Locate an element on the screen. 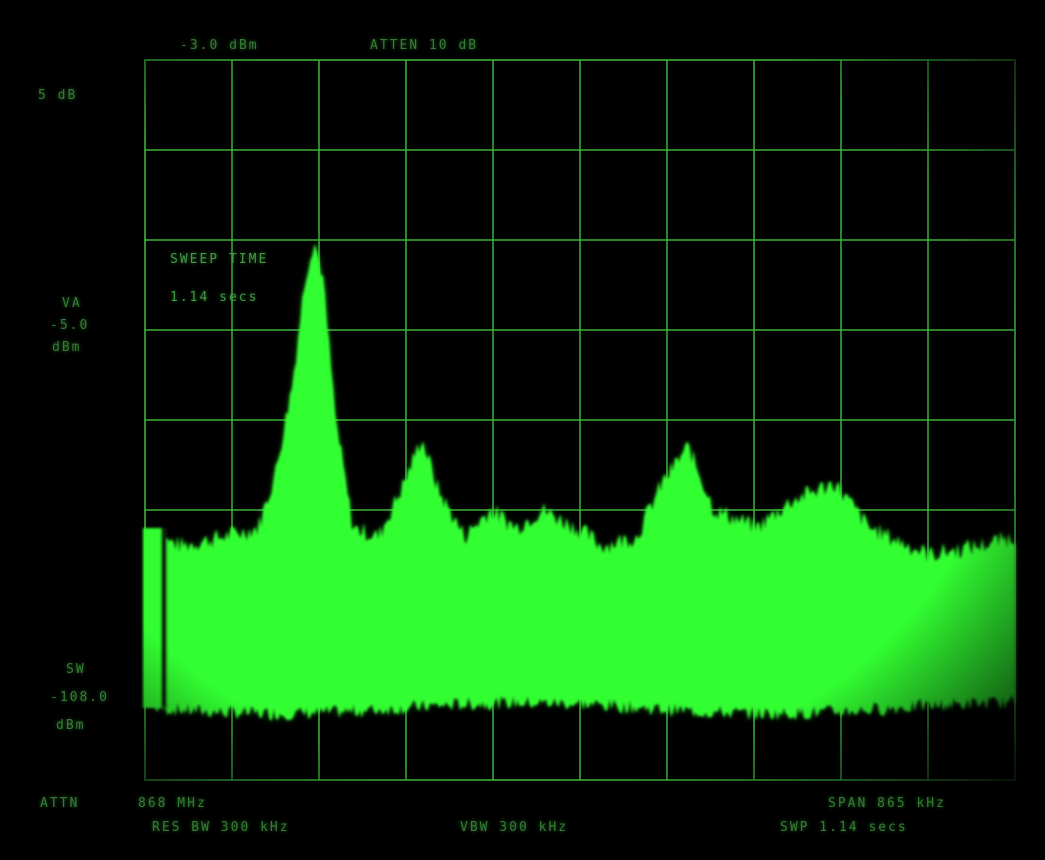 This screenshot has width=1045, height=860. attenuation-readout: ATTEN 10 dB is located at coordinates (424, 45).